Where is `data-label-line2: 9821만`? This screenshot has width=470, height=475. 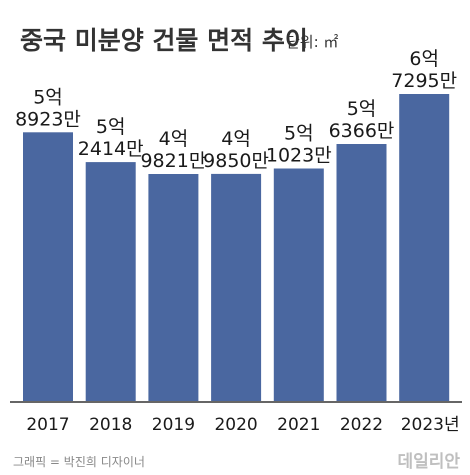
data-label-line2: 9821만 is located at coordinates (173, 161).